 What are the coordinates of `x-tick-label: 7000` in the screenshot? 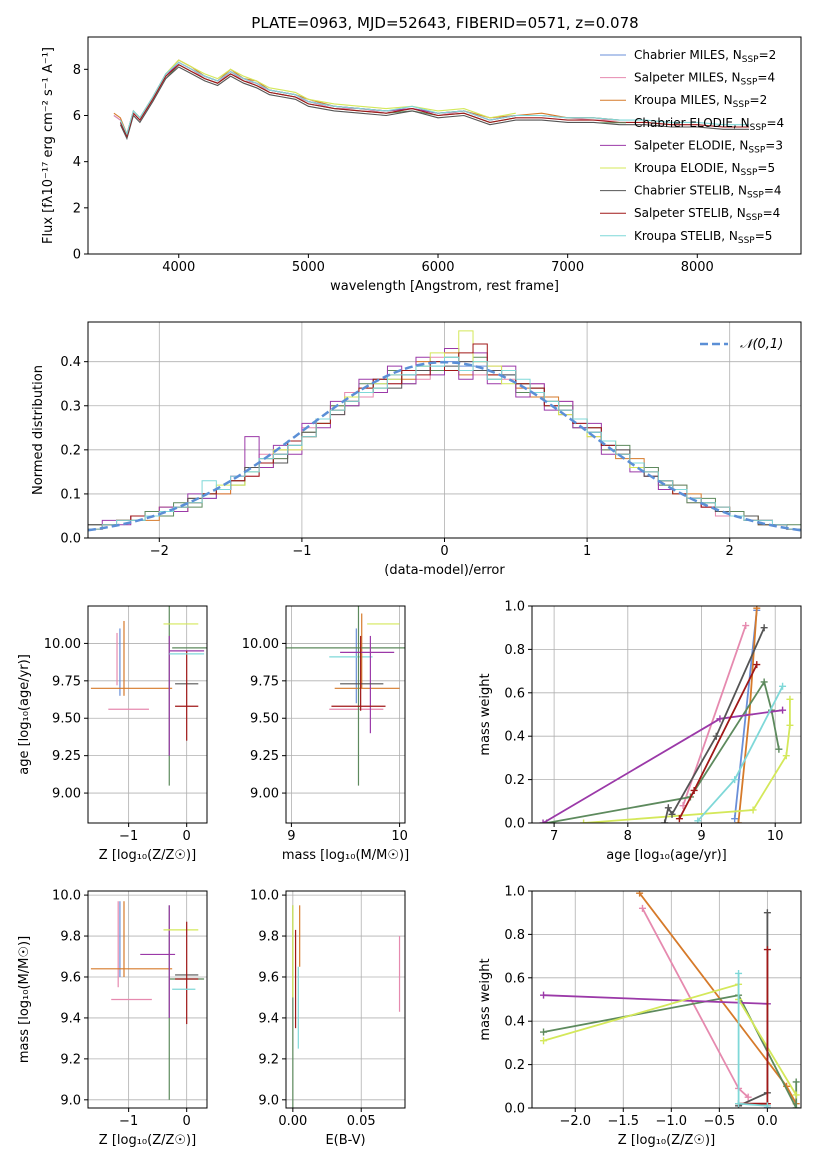 It's located at (567, 267).